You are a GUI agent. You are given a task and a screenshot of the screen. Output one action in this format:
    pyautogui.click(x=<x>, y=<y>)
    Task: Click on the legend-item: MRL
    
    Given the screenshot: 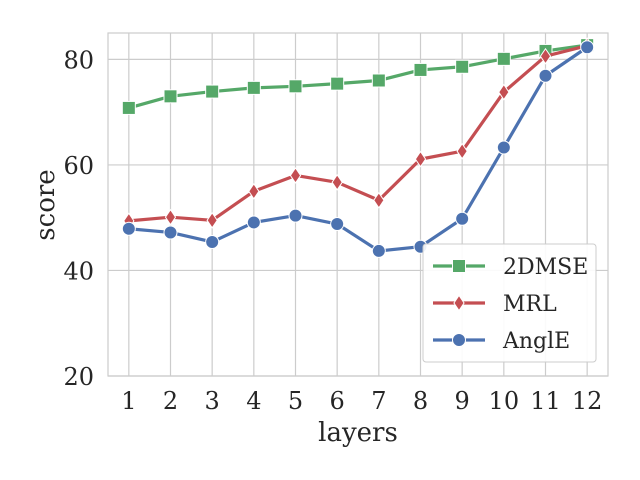 What is the action you would take?
    pyautogui.click(x=495, y=304)
    